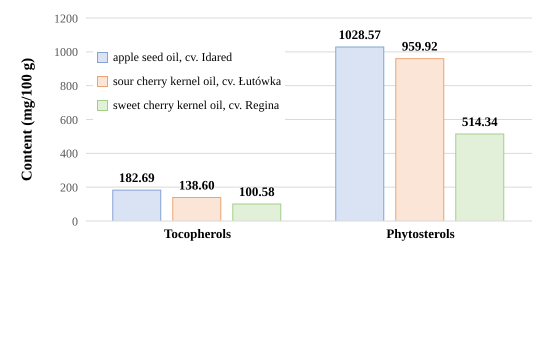  I want to click on x-tick-label: Phytosterols, so click(420, 234).